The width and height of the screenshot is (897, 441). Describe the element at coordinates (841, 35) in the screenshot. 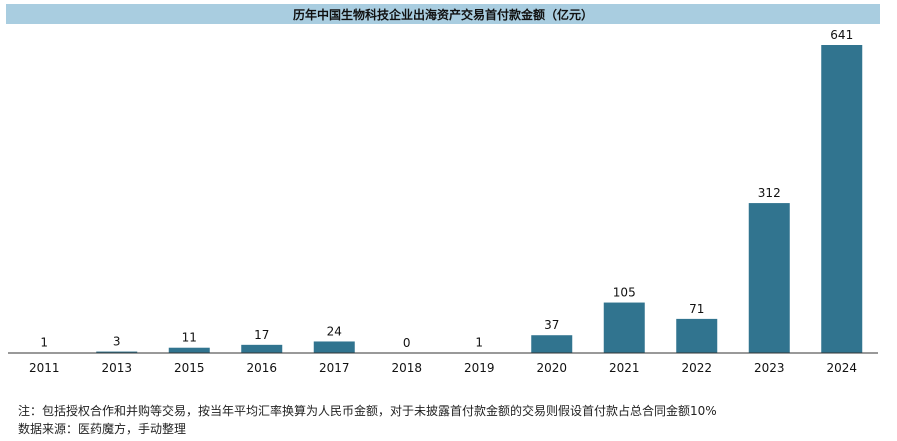

I see `data-label-2024: 641` at that location.